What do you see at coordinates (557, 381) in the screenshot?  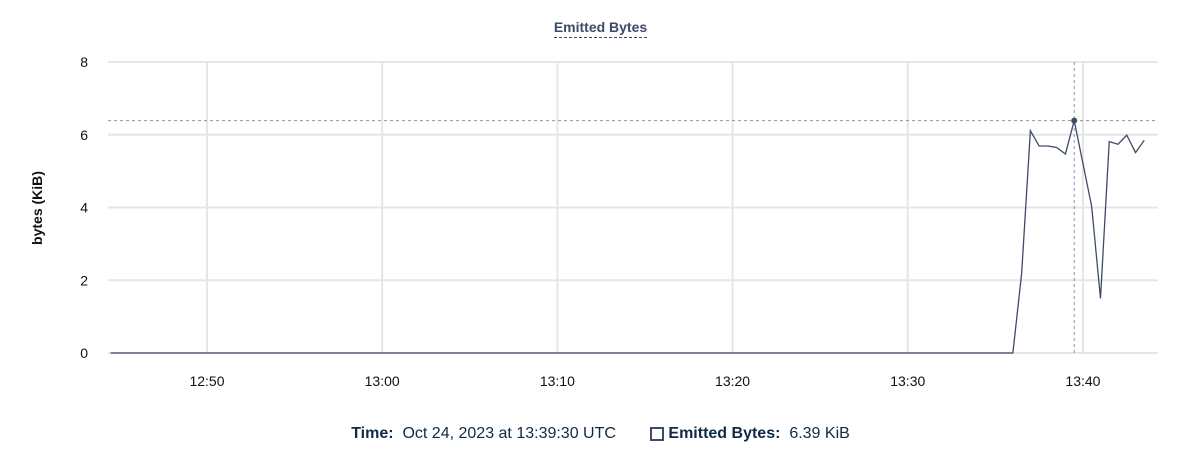 I see `x-tick-label: 13:10` at bounding box center [557, 381].